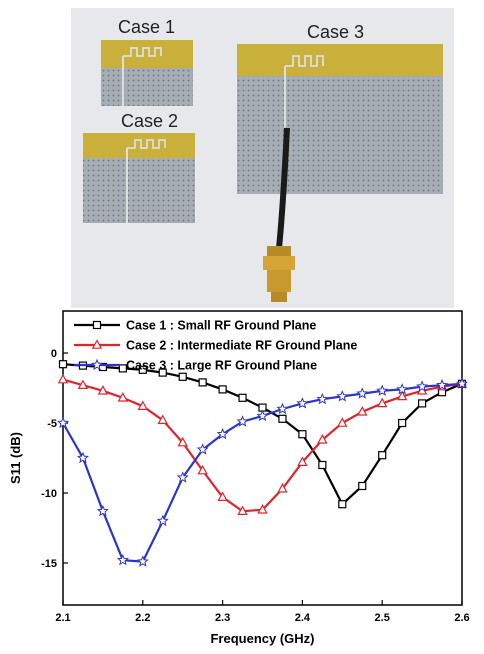  What do you see at coordinates (303, 618) in the screenshot?
I see `x-tick-label: 2.4` at bounding box center [303, 618].